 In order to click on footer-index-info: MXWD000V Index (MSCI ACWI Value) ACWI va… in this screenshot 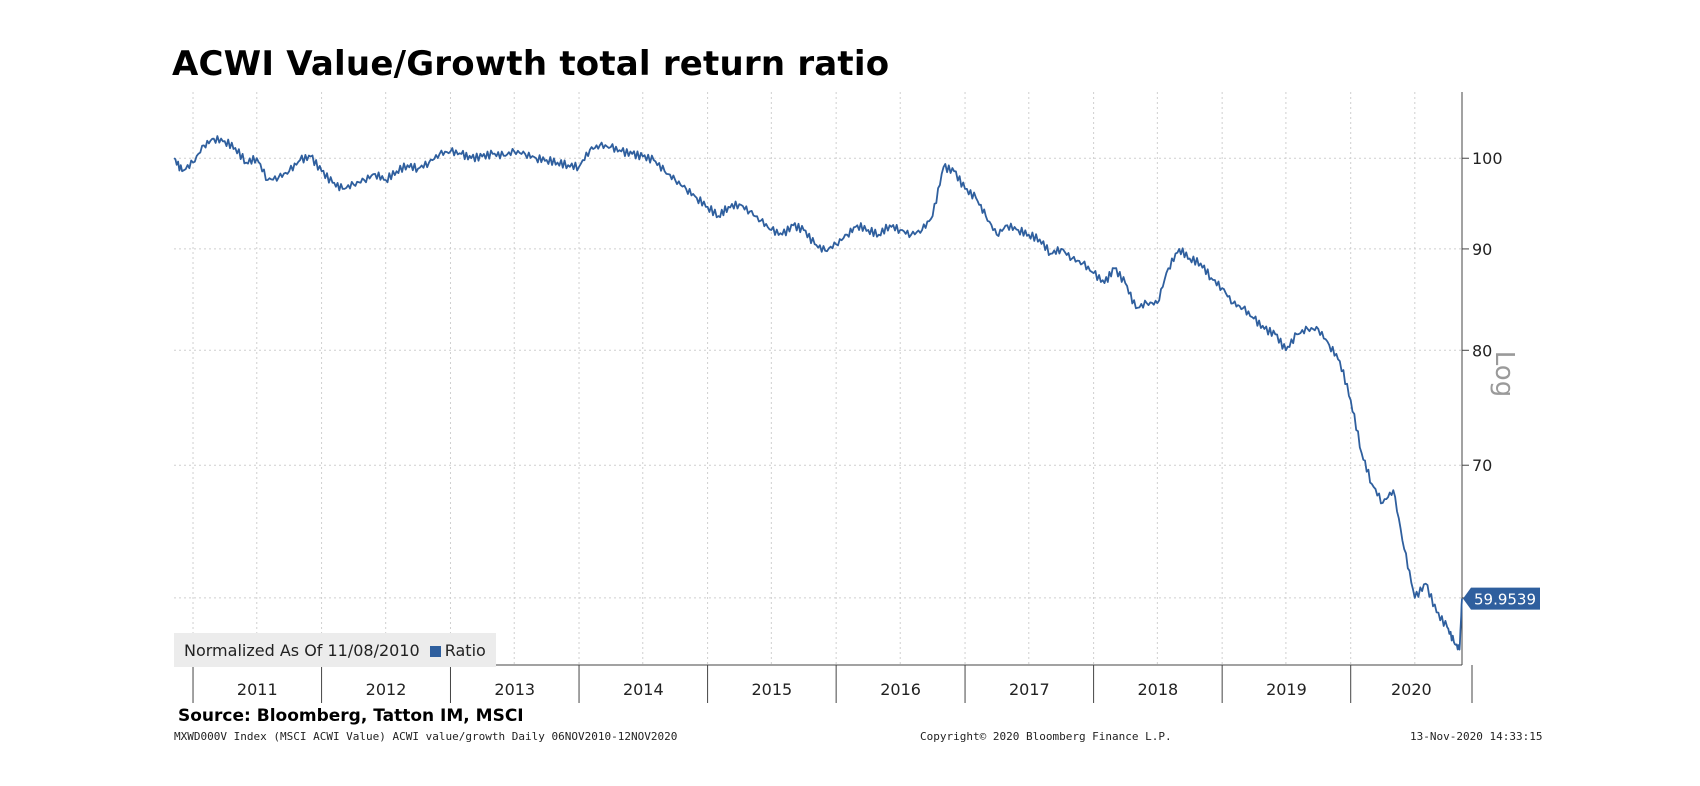, I will do `click(426, 736)`.